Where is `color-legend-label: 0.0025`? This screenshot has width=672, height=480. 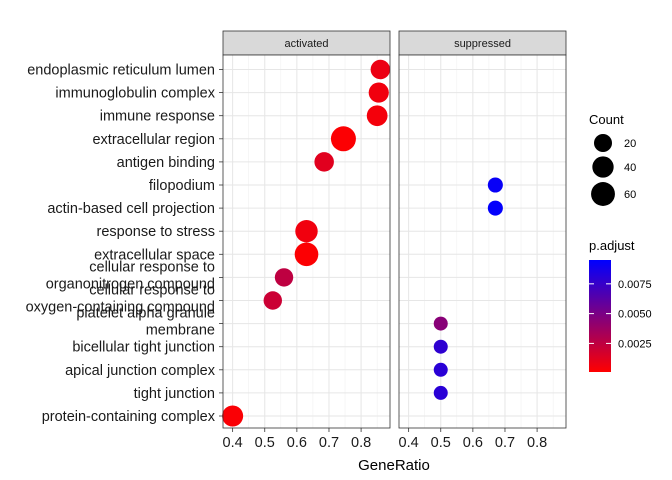 color-legend-label: 0.0025 is located at coordinates (635, 344).